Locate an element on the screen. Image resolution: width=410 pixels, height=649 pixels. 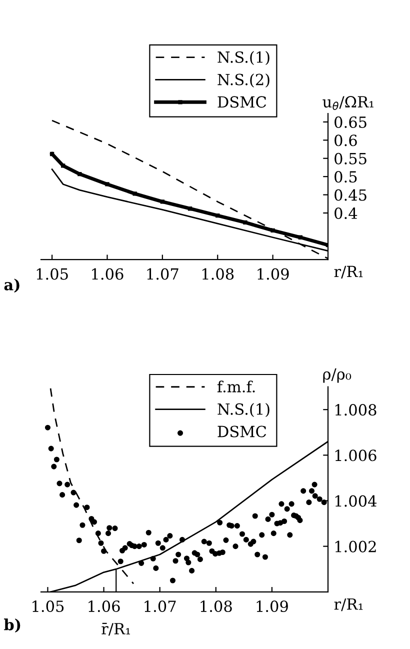
legend-label: f.m.f. is located at coordinates (236, 386).